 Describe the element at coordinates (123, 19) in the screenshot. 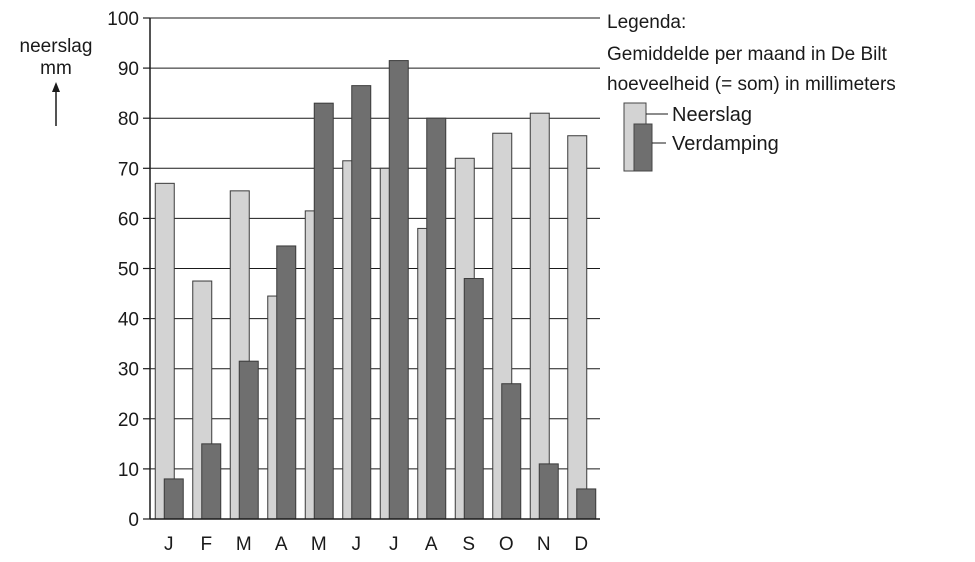

I see `y-tick-label: 100` at that location.